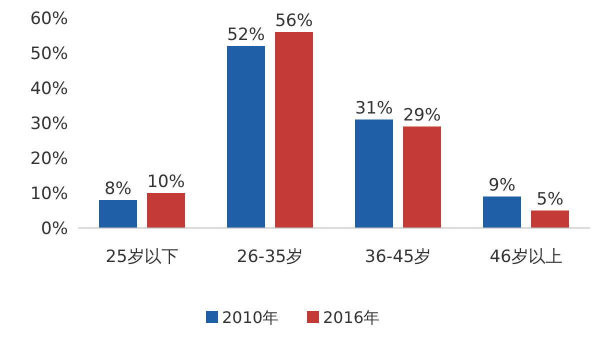  I want to click on y-tick-label: 40%, so click(49, 89).